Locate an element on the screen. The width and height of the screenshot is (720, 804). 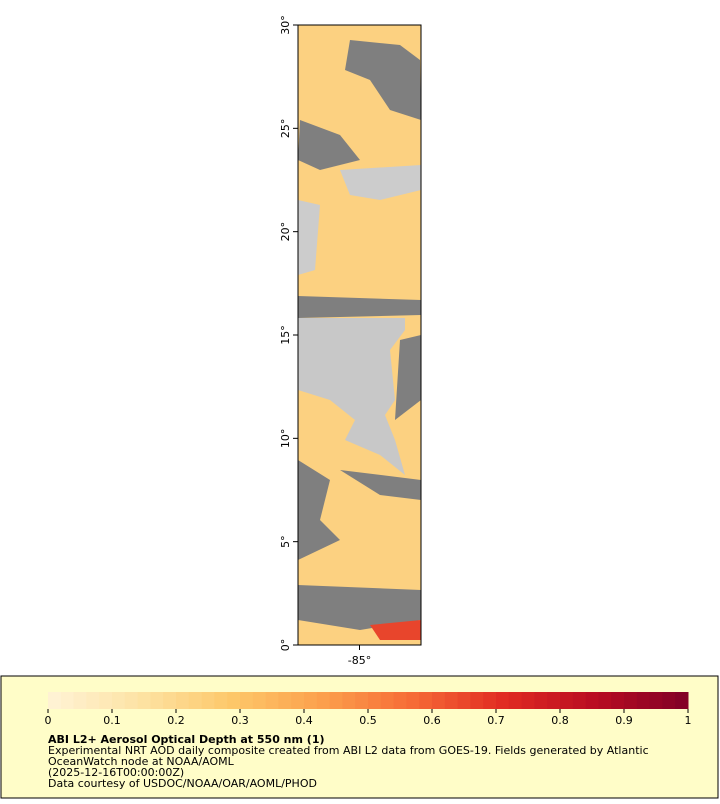
colorbar-tick-label: 0 is located at coordinates (48, 720).